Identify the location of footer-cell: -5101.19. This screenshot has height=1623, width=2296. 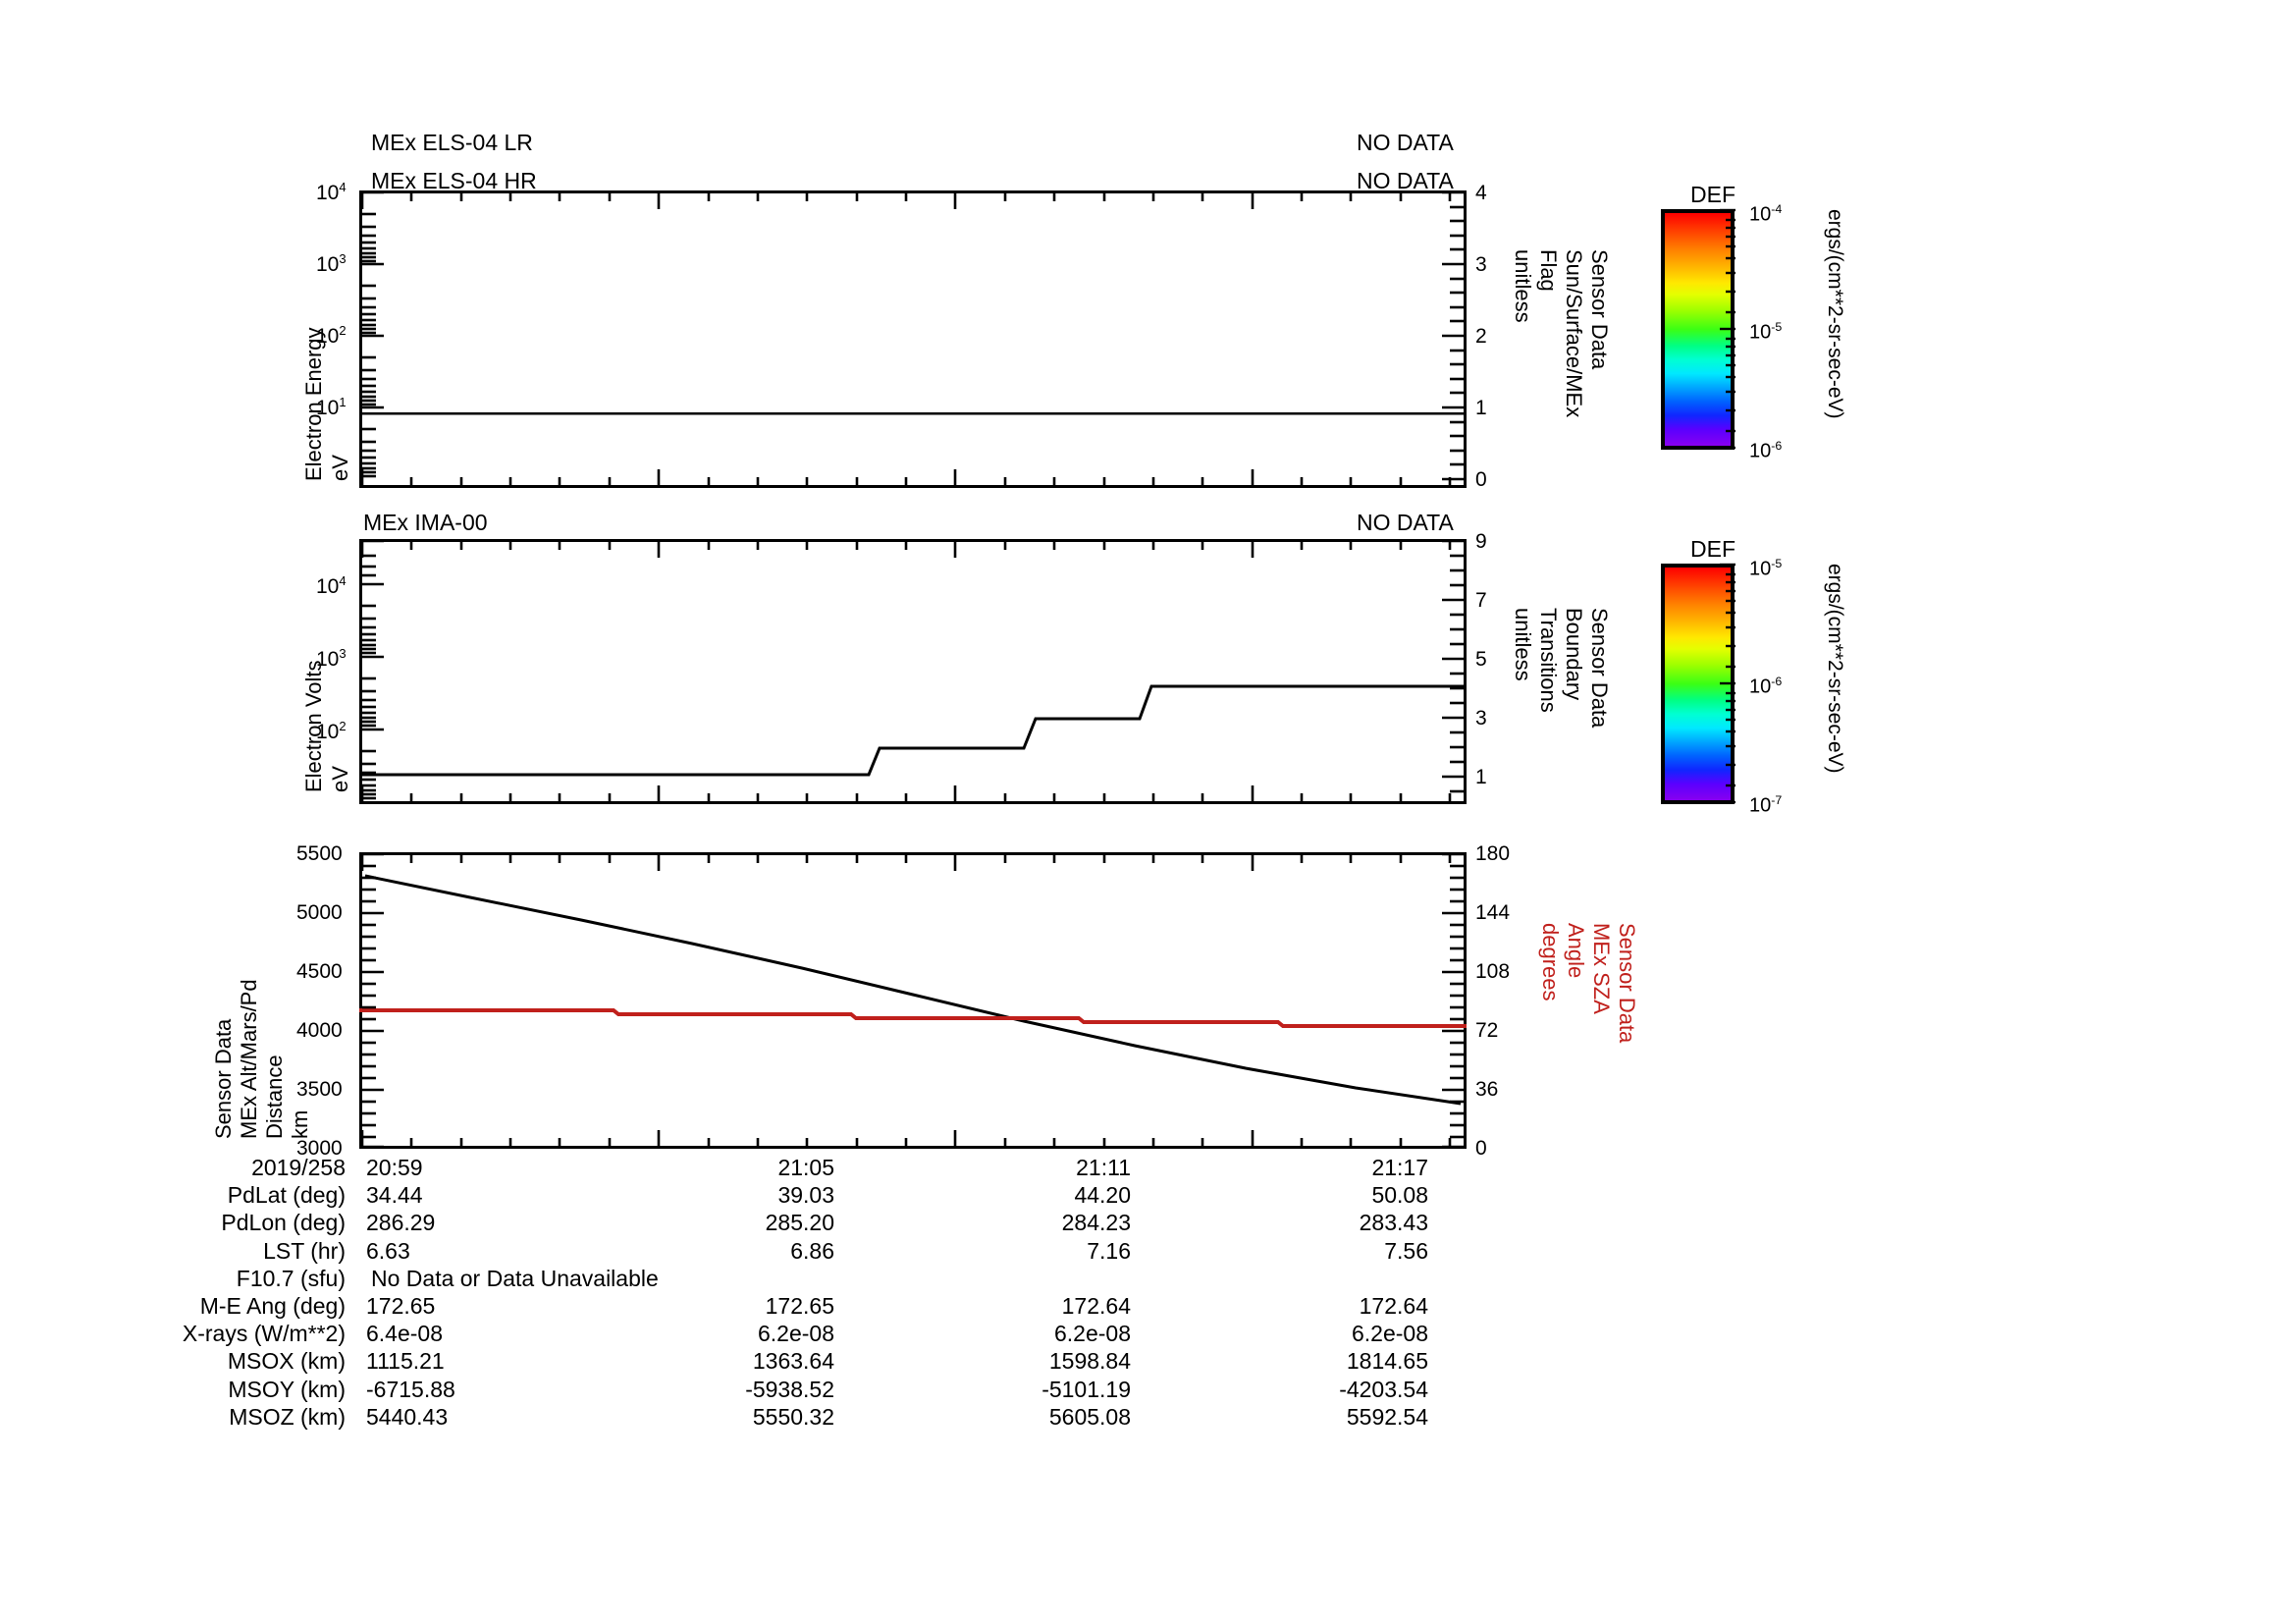
(1086, 1389).